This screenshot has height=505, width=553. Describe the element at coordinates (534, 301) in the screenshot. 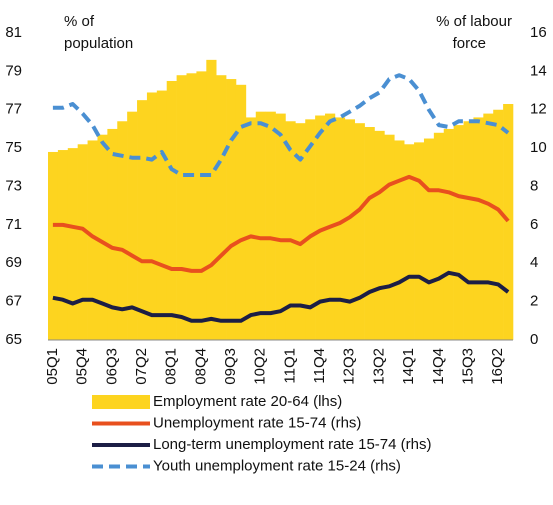

I see `y2-tick-label: 2` at that location.